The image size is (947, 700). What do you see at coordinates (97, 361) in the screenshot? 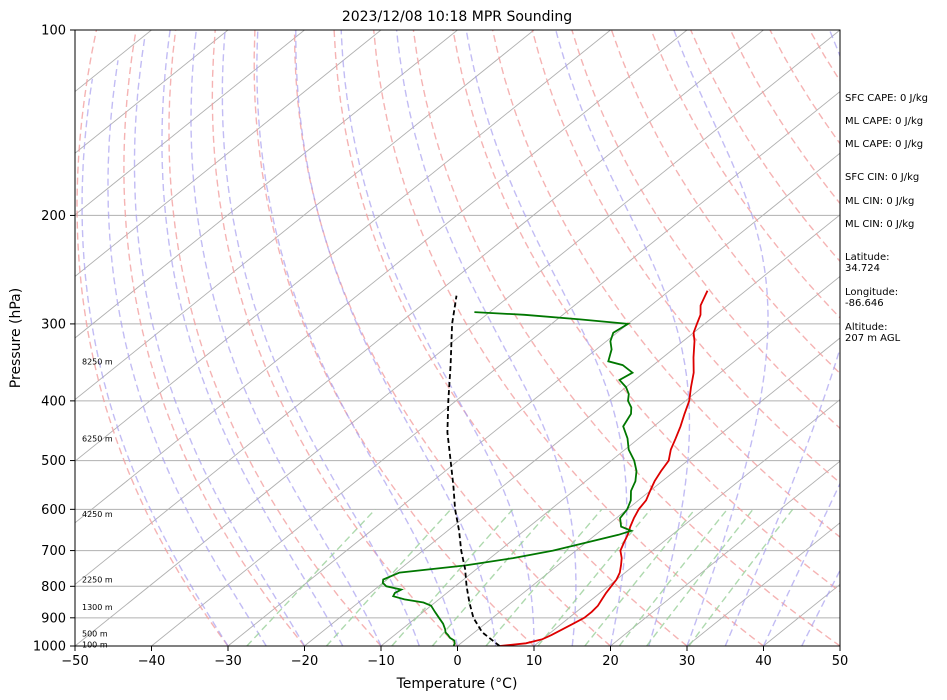
I see `height-label: 8250 m` at bounding box center [97, 361].